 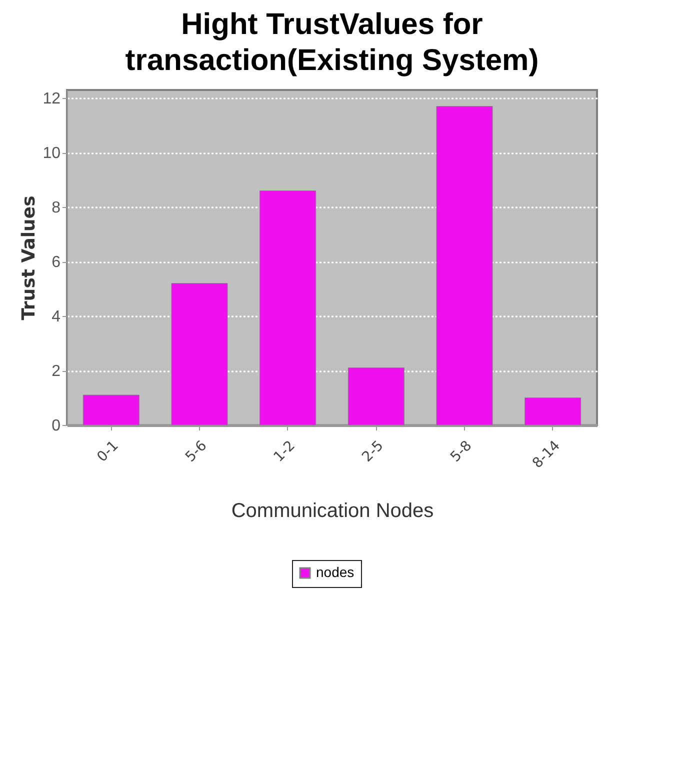 I want to click on chart-title: Hight TrustValues for transaction(Existing System), so click(x=332, y=42).